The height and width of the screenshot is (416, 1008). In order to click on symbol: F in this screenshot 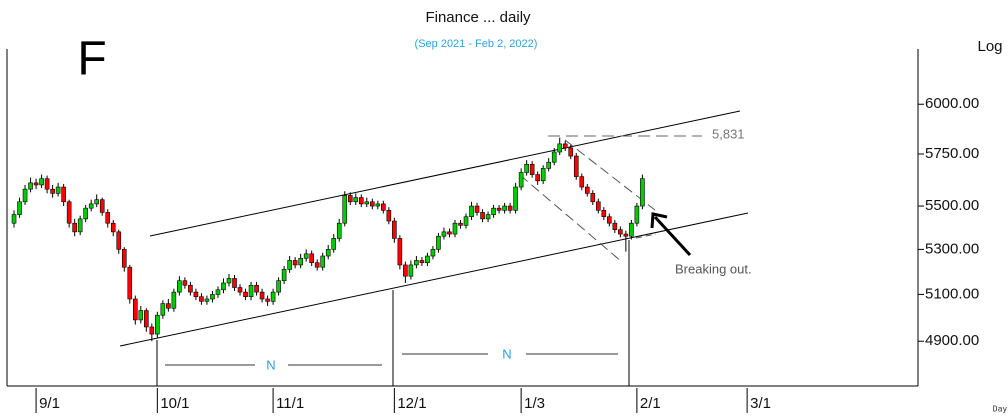, I will do `click(91, 59)`.